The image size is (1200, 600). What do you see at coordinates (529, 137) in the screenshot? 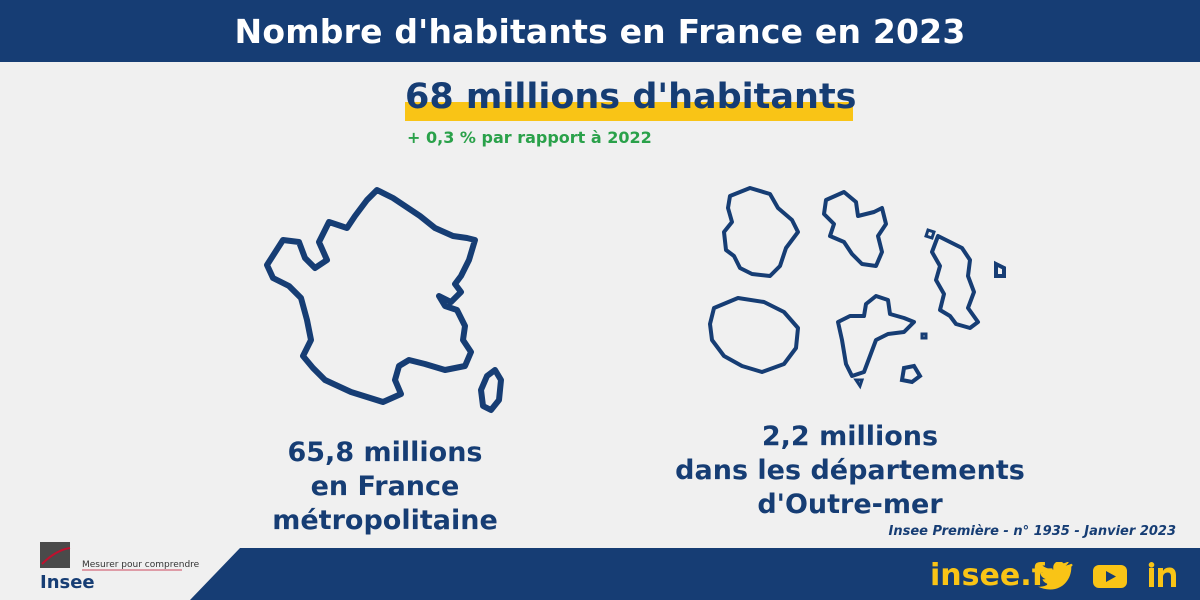
I see `population-change: + 0,3 % par rapport à 2022` at bounding box center [529, 137].